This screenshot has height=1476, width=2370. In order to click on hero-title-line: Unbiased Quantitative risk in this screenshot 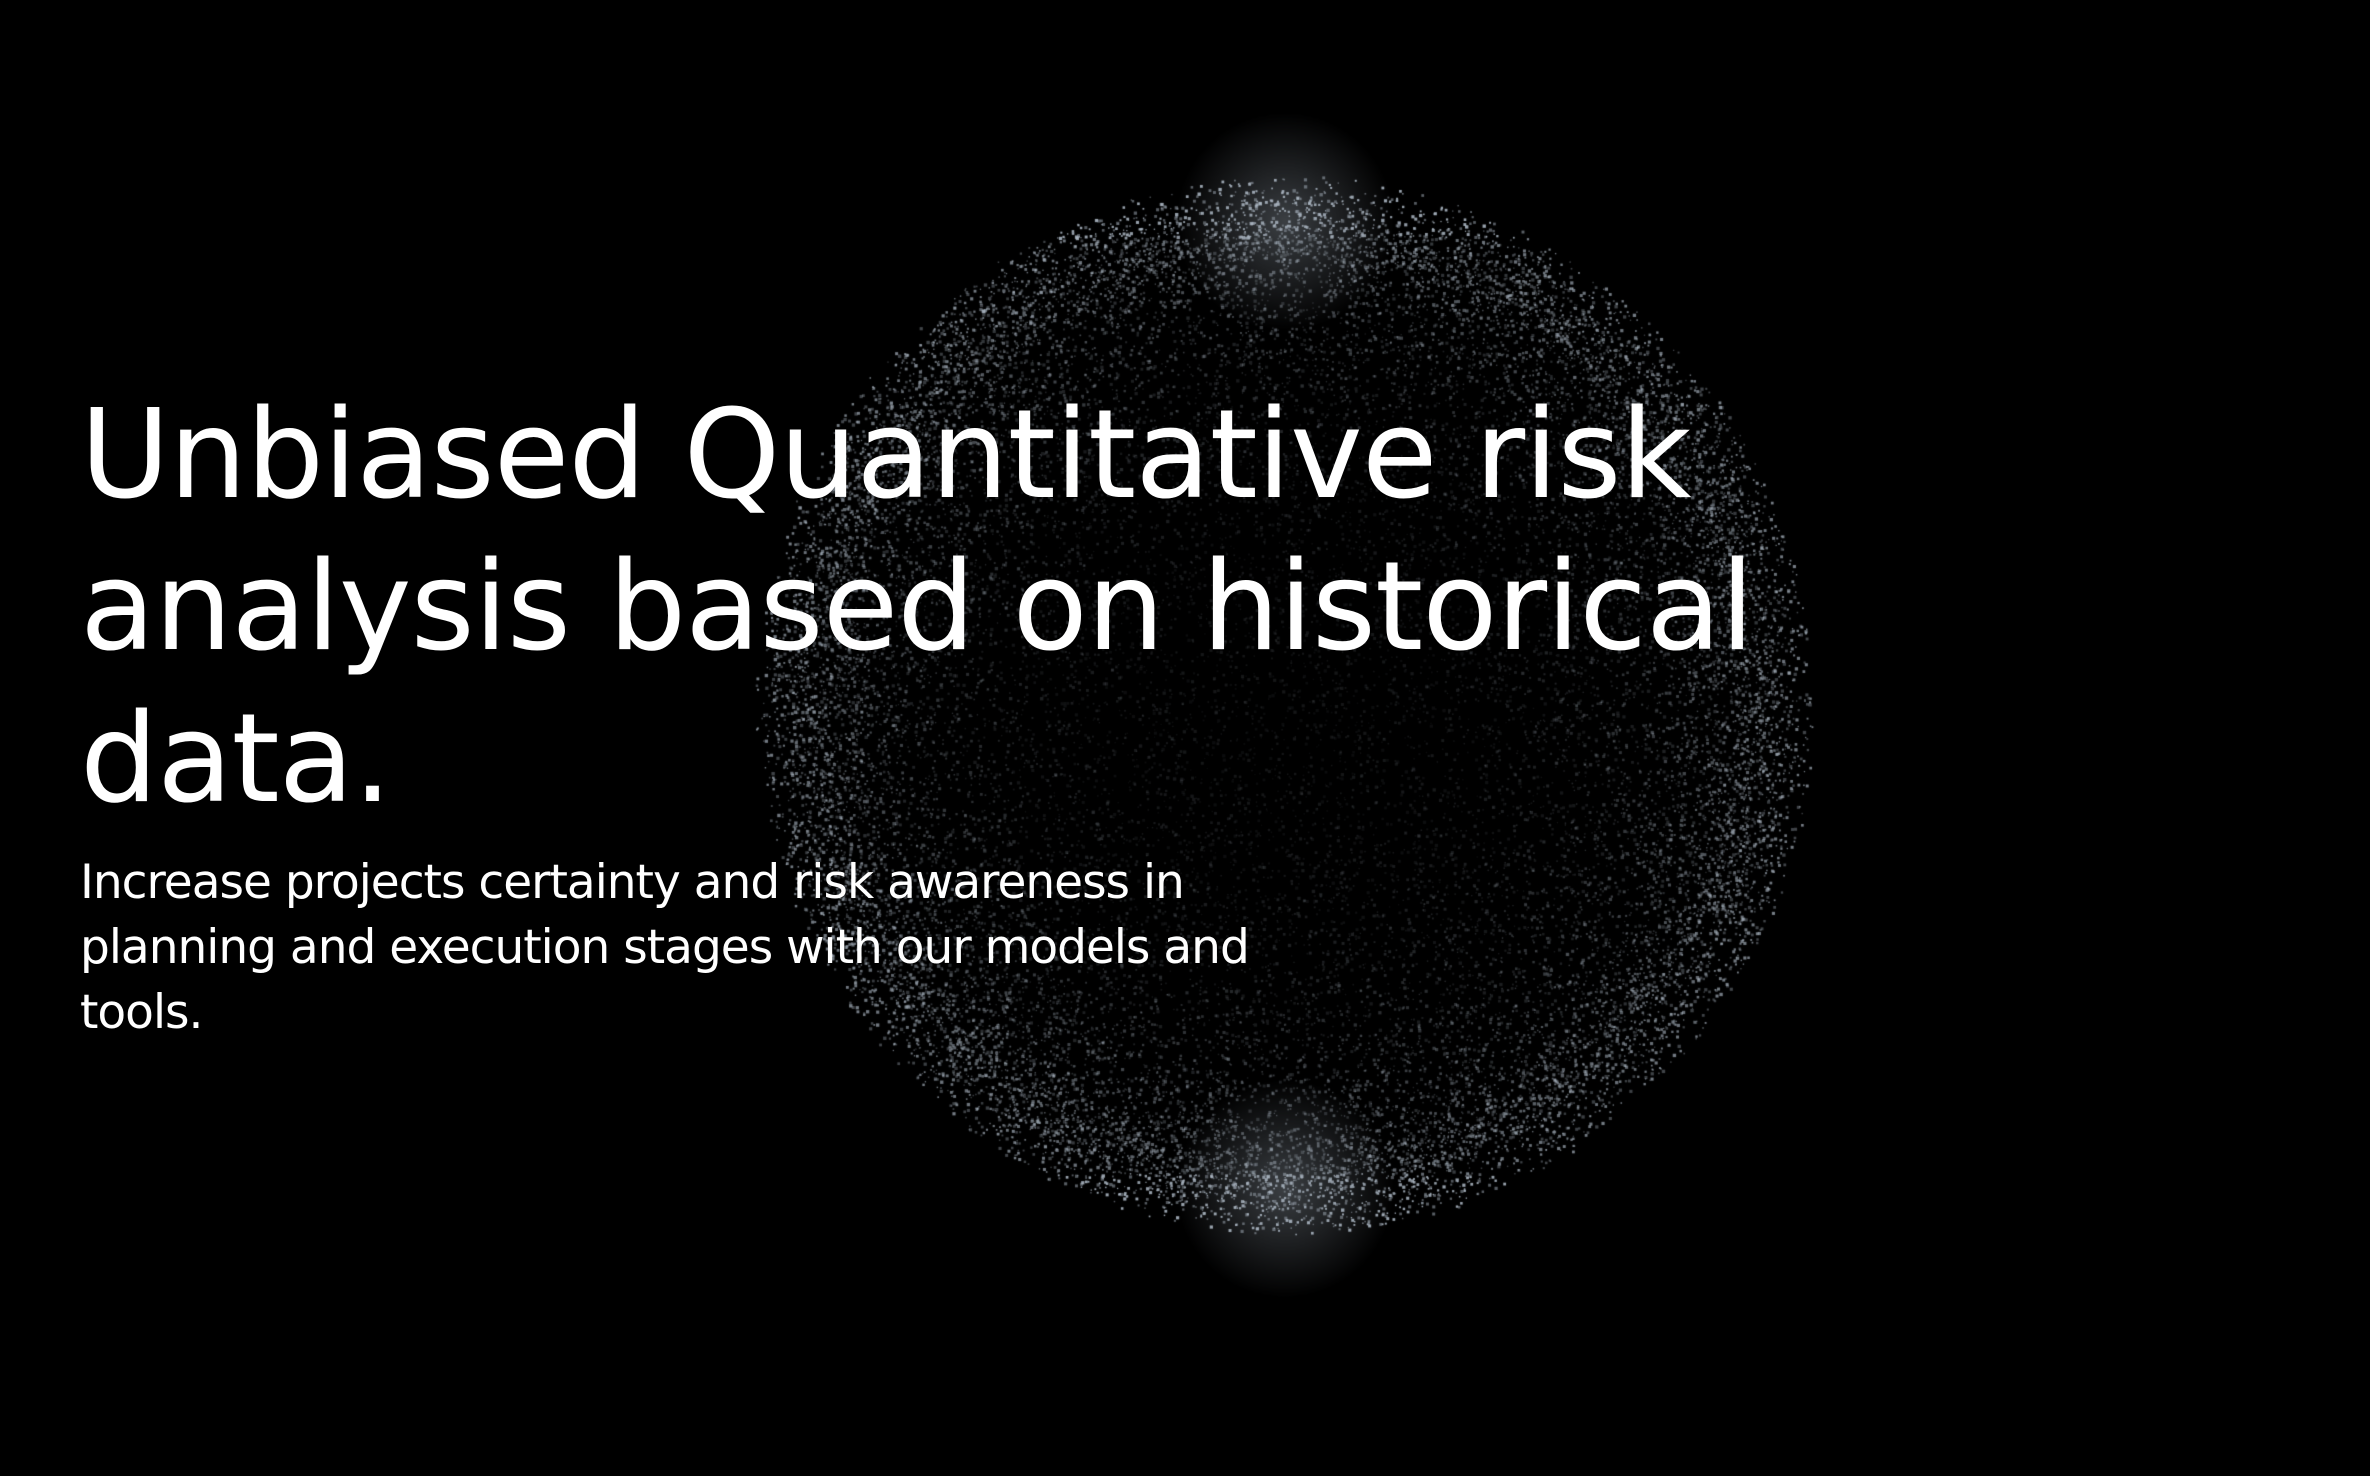, I will do `click(886, 455)`.